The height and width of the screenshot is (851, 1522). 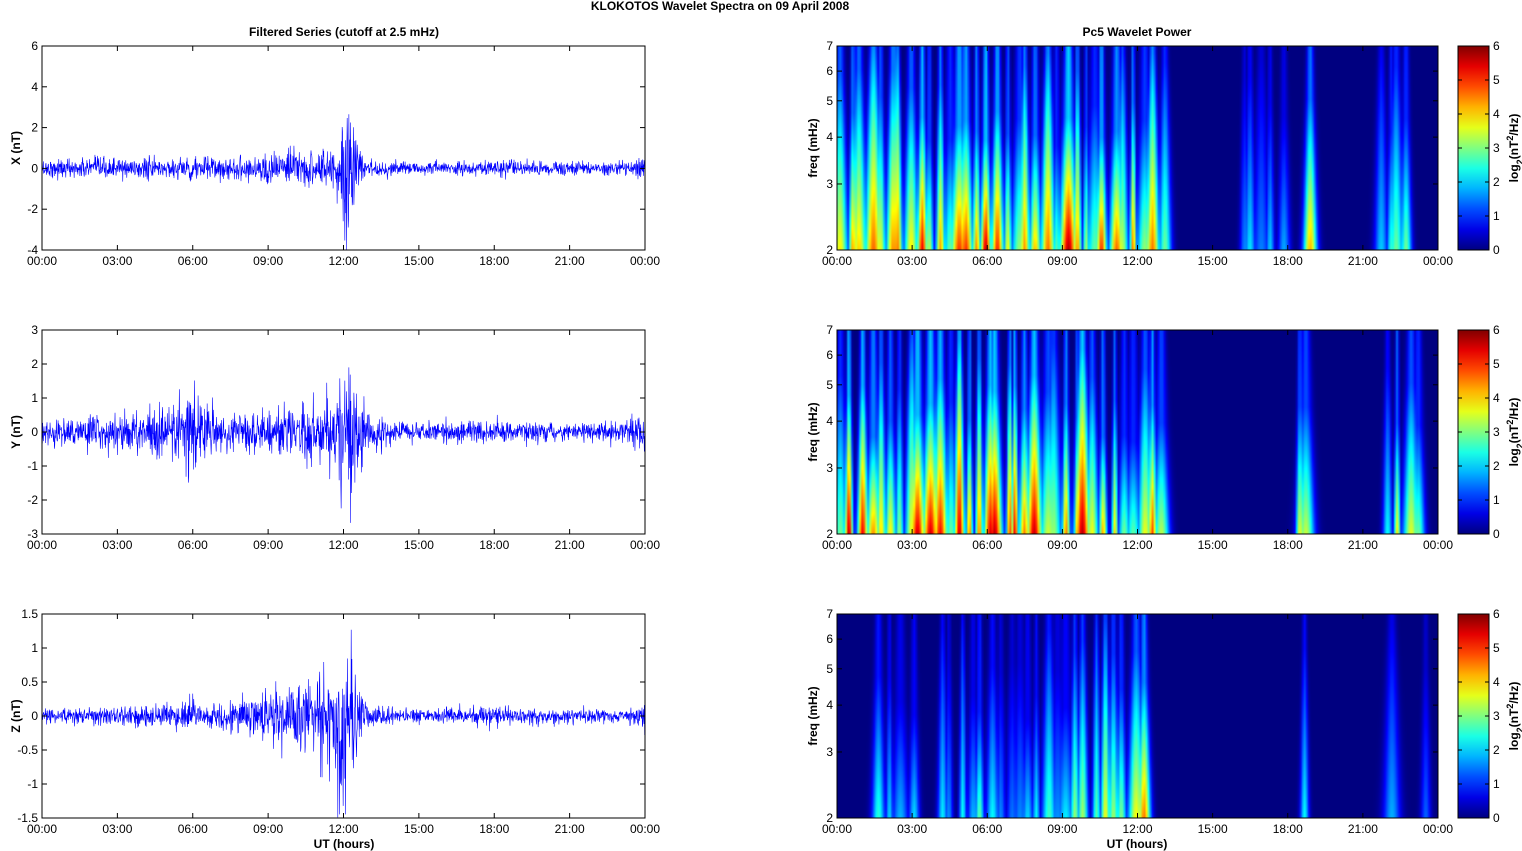 What do you see at coordinates (1473, 716) in the screenshot?
I see `colorbar-z` at bounding box center [1473, 716].